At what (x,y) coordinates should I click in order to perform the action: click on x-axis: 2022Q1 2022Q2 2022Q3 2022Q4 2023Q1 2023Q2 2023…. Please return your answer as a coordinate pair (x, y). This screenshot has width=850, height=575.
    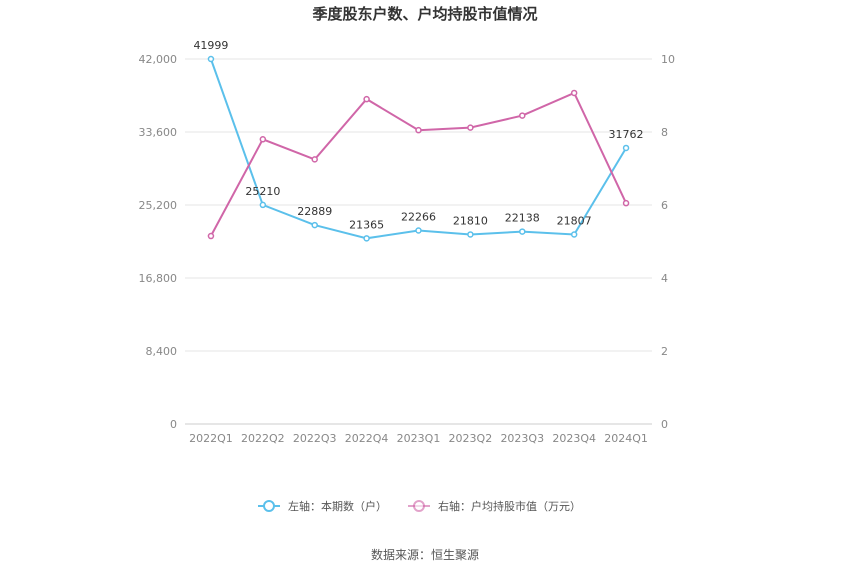
    Looking at the image, I should click on (418, 438).